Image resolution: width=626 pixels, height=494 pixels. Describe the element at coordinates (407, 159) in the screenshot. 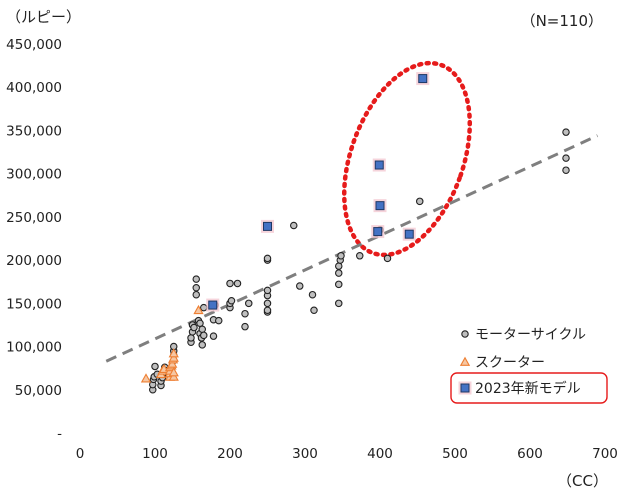

I see `highlight-ellipse` at that location.